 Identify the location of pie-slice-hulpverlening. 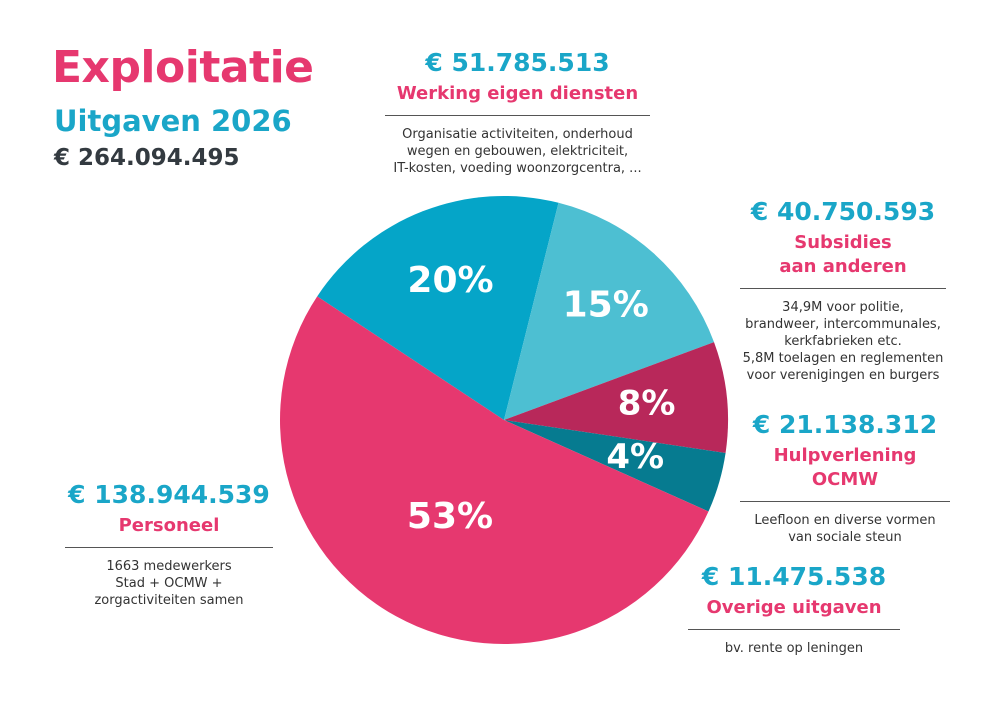
(616, 397).